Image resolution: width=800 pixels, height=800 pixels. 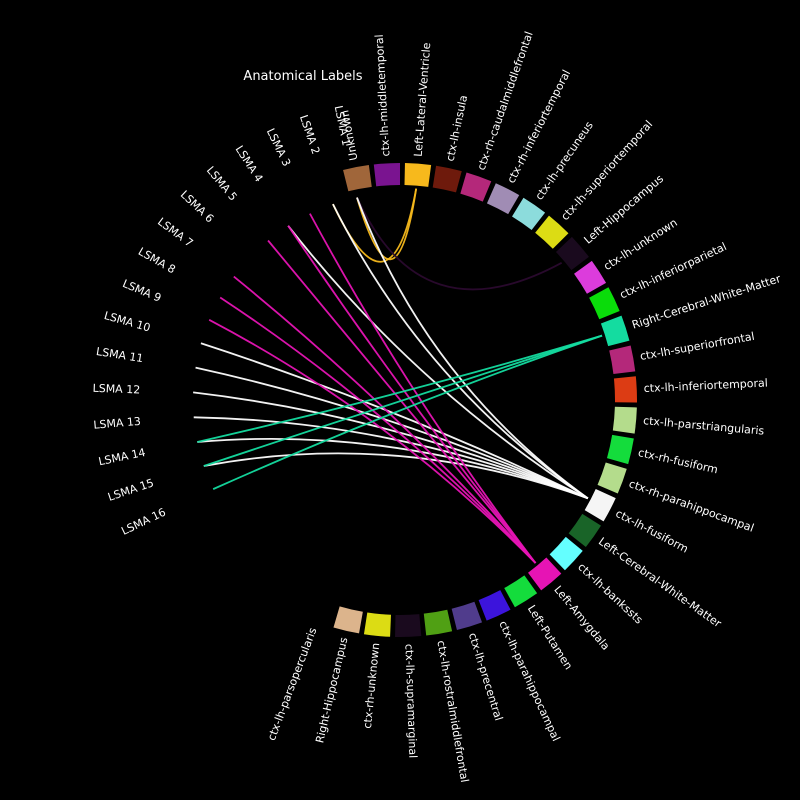 I want to click on lsma-label-12: LSMA 12, so click(x=116, y=389).